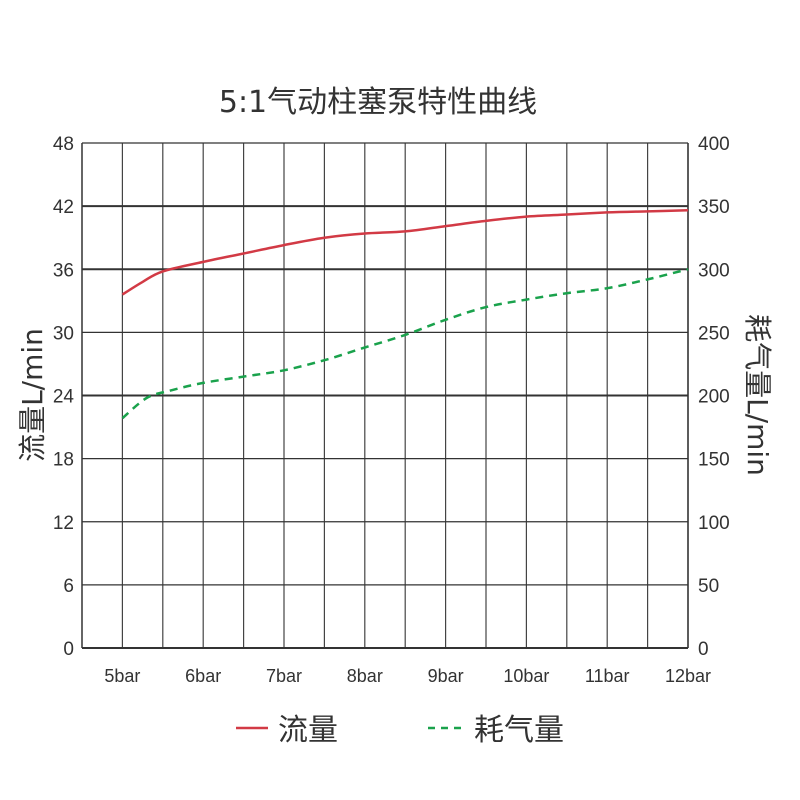  What do you see at coordinates (407, 676) in the screenshot?
I see `x-axis-ticks: 5bar 6bar 7bar 8bar 9bar 10bar 11bar 12bar` at bounding box center [407, 676].